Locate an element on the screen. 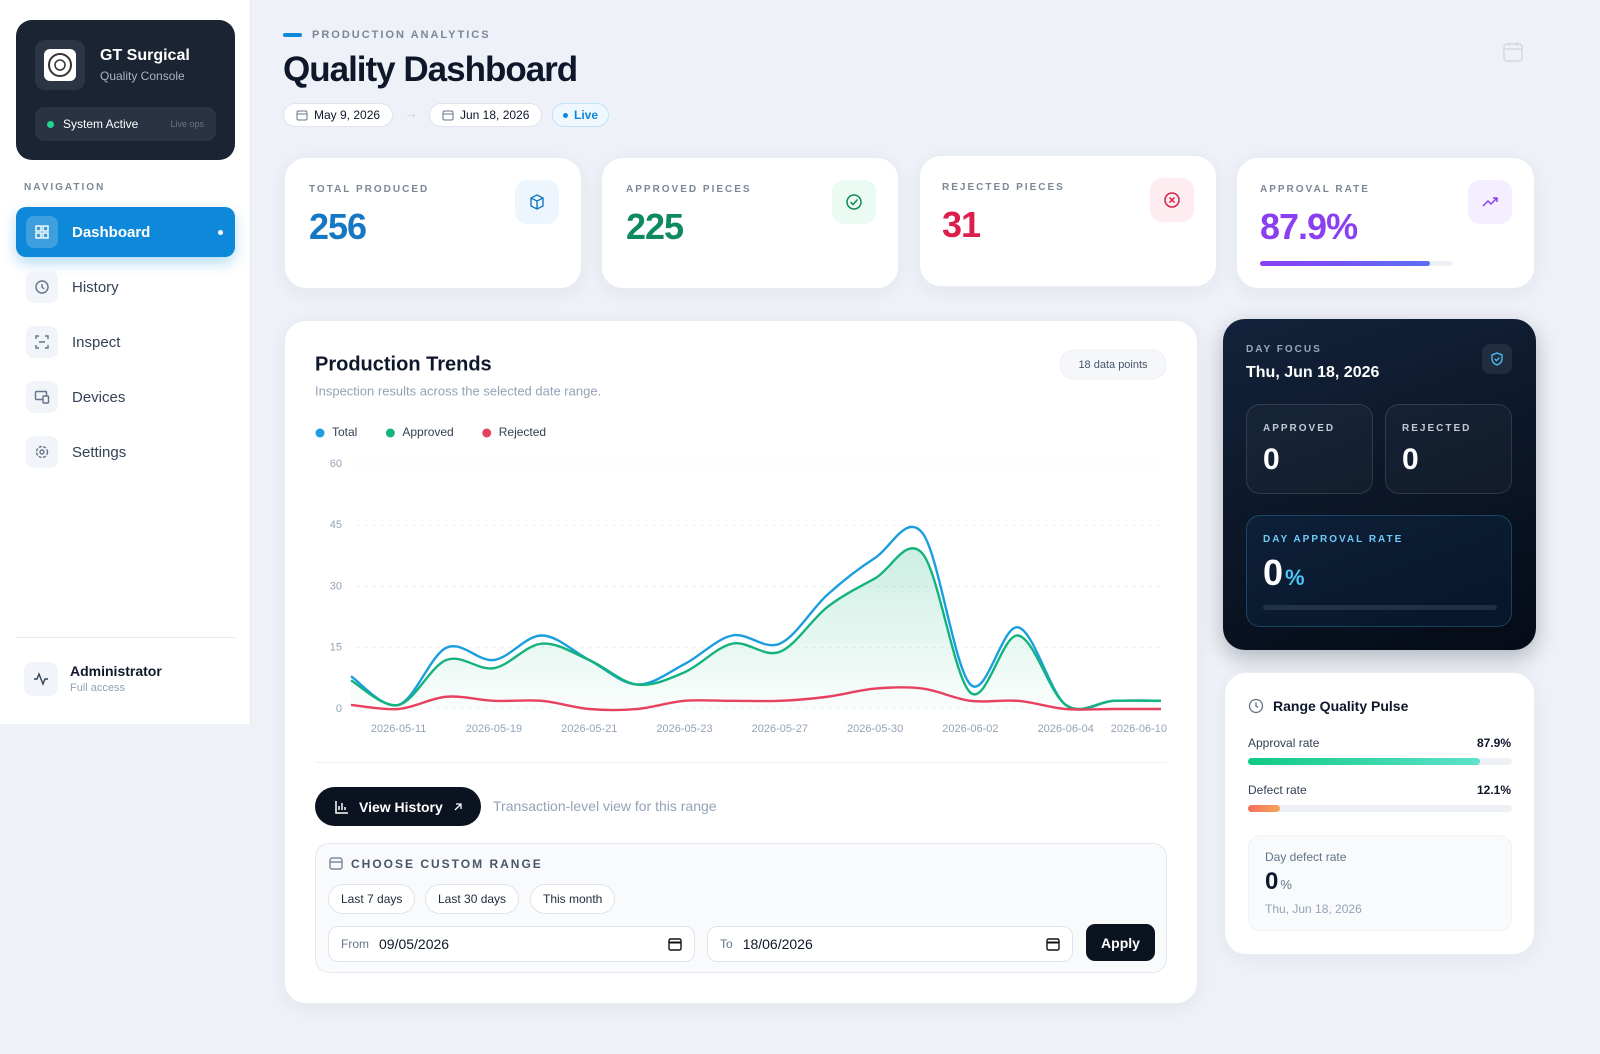 The height and width of the screenshot is (1054, 1600). kpi-value: 31 is located at coordinates (961, 224).